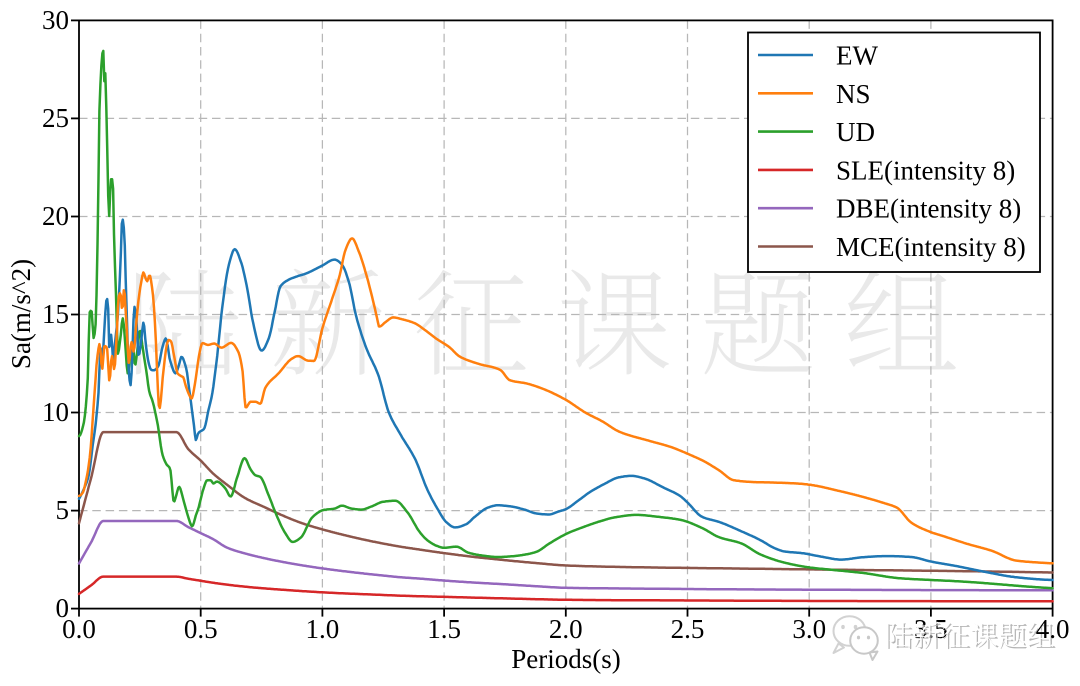 The width and height of the screenshot is (1080, 686). I want to click on svg-text: DBE(intensity 8), so click(928, 209).